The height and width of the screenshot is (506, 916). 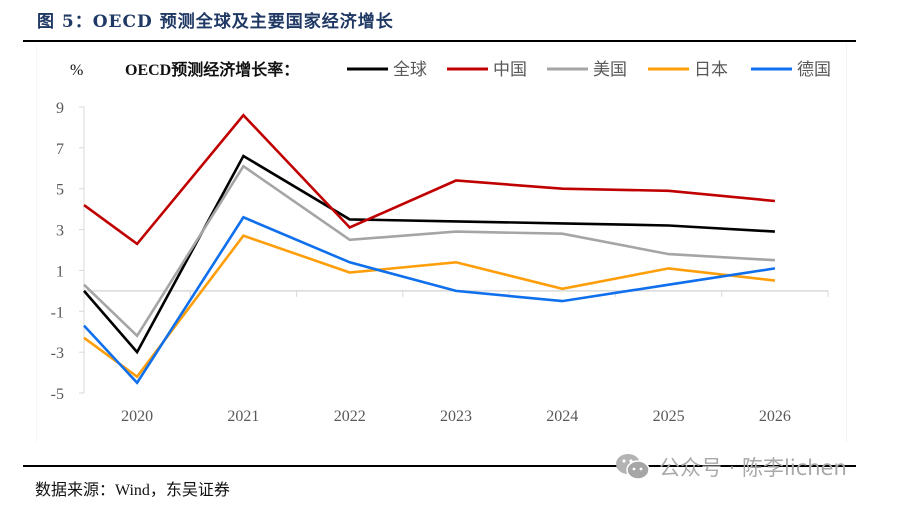 I want to click on watermark: 公众号 · 陈李lichen, so click(x=731, y=467).